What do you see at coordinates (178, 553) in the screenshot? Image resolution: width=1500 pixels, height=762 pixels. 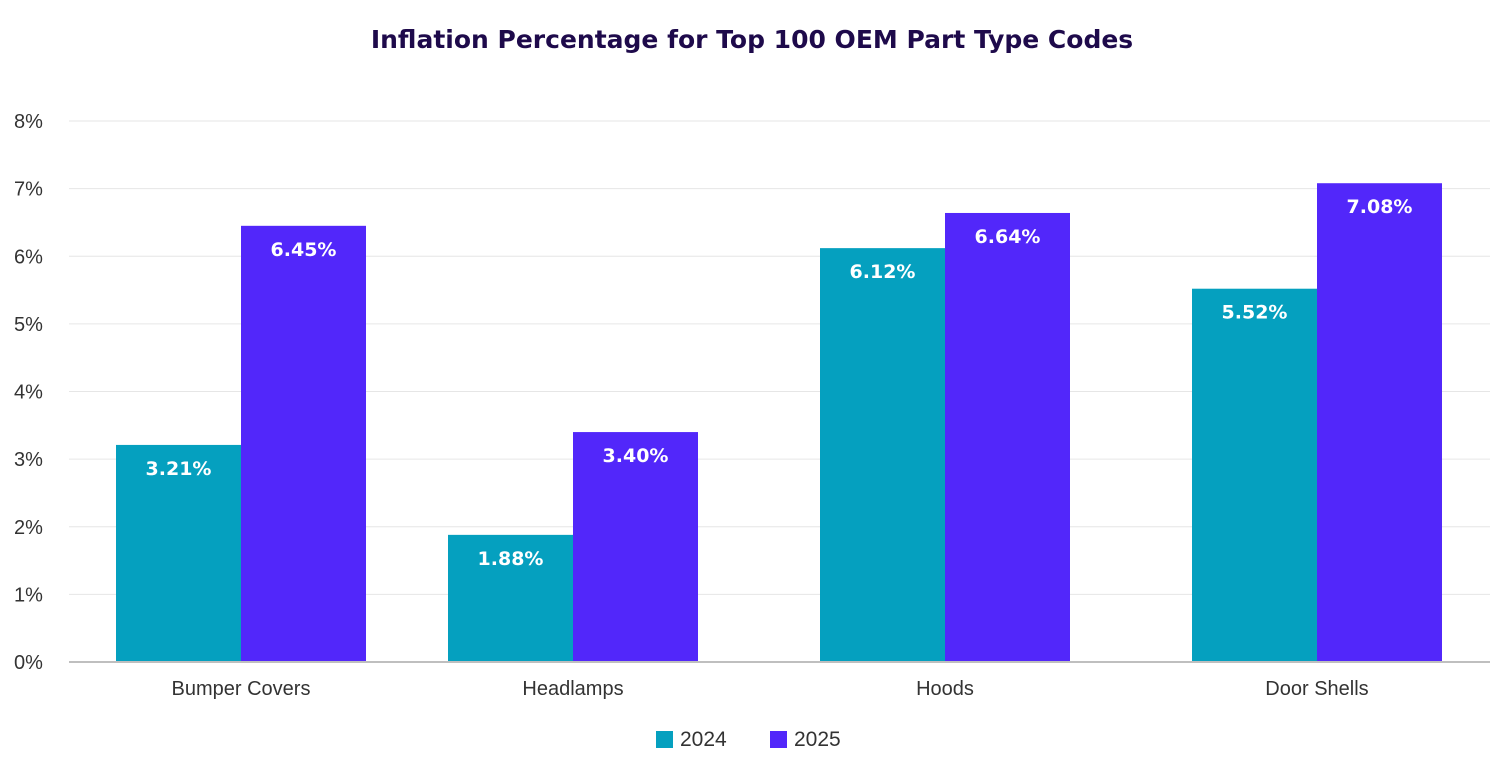 I see `bar-2024-bumper-covers` at bounding box center [178, 553].